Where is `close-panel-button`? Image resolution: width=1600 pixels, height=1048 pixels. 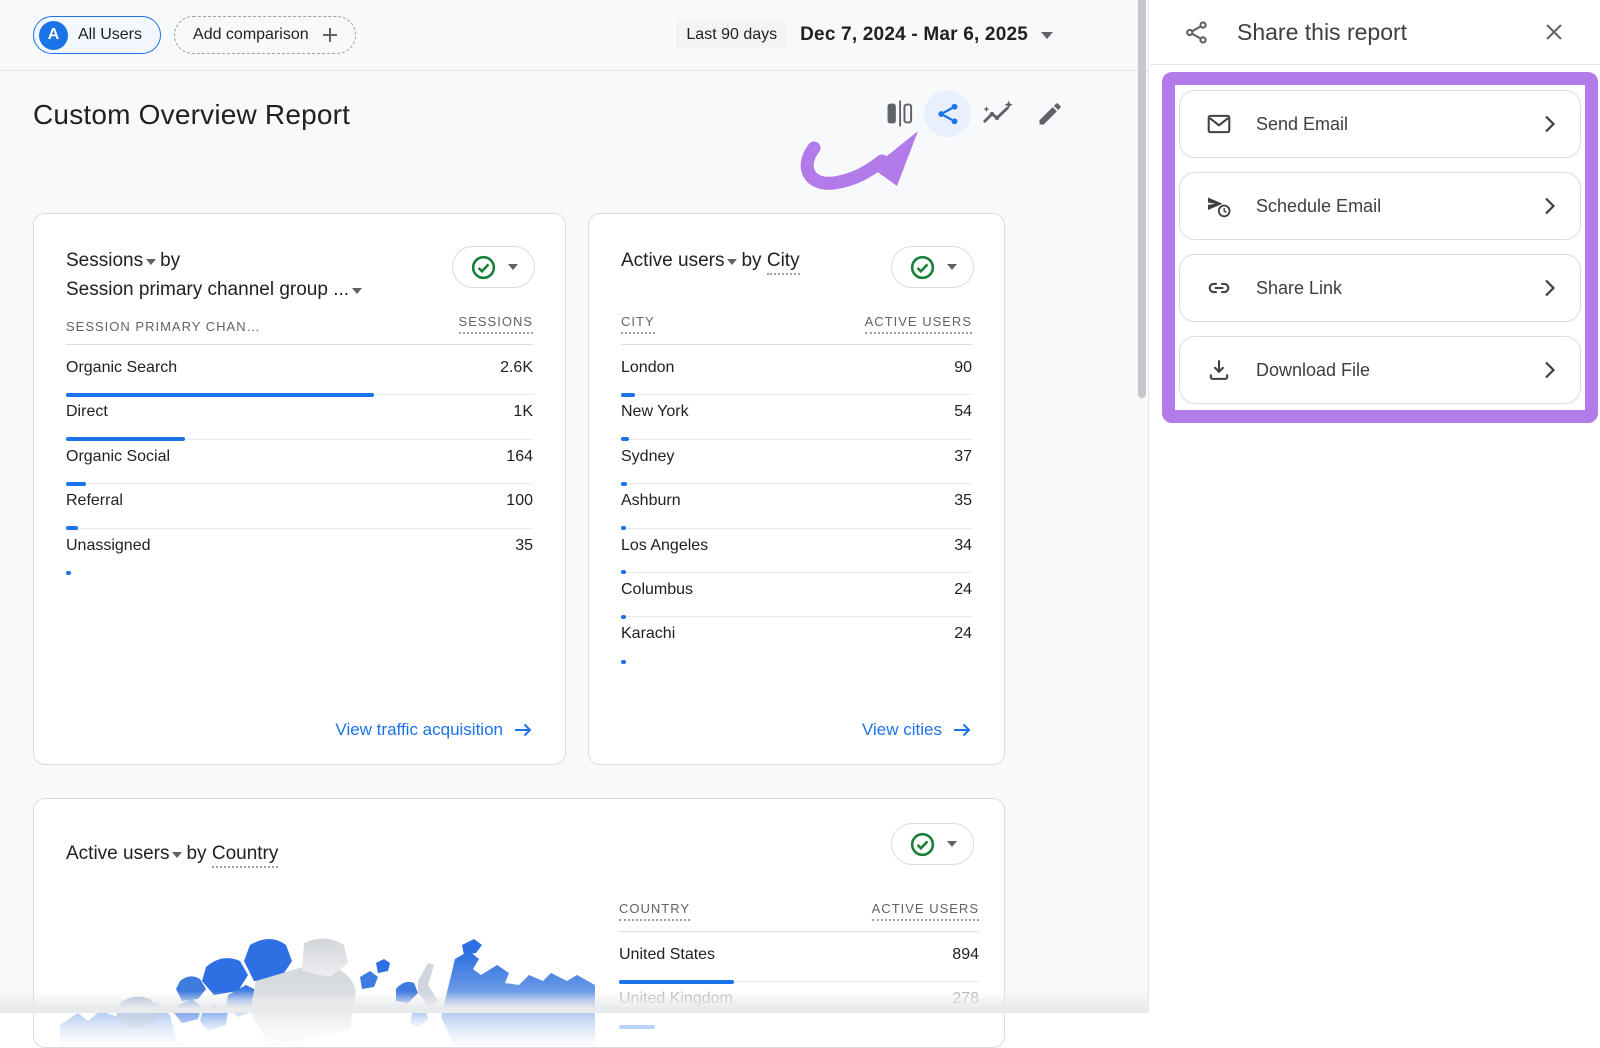 close-panel-button is located at coordinates (1554, 32).